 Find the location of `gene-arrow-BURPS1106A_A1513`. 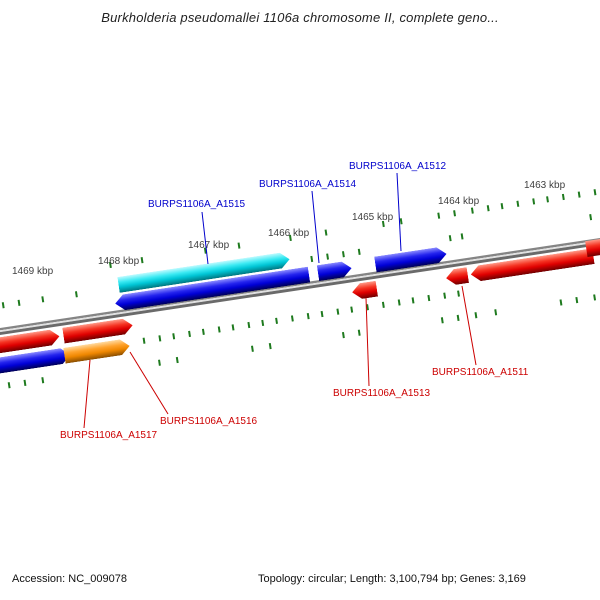

gene-arrow-BURPS1106A_A1513 is located at coordinates (364, 291).